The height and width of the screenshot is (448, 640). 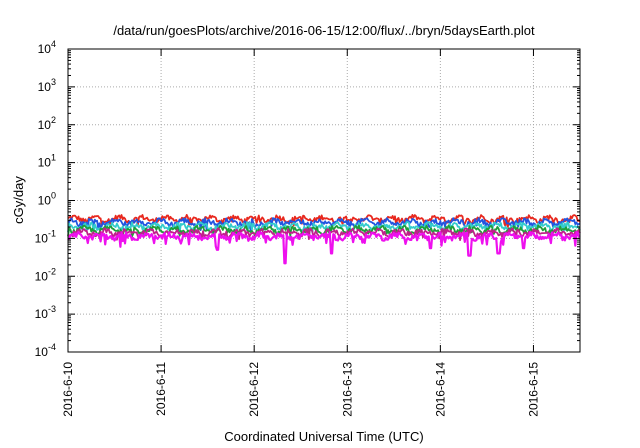 What do you see at coordinates (533, 389) in the screenshot?
I see `x-tick-label: 2016-6-15` at bounding box center [533, 389].